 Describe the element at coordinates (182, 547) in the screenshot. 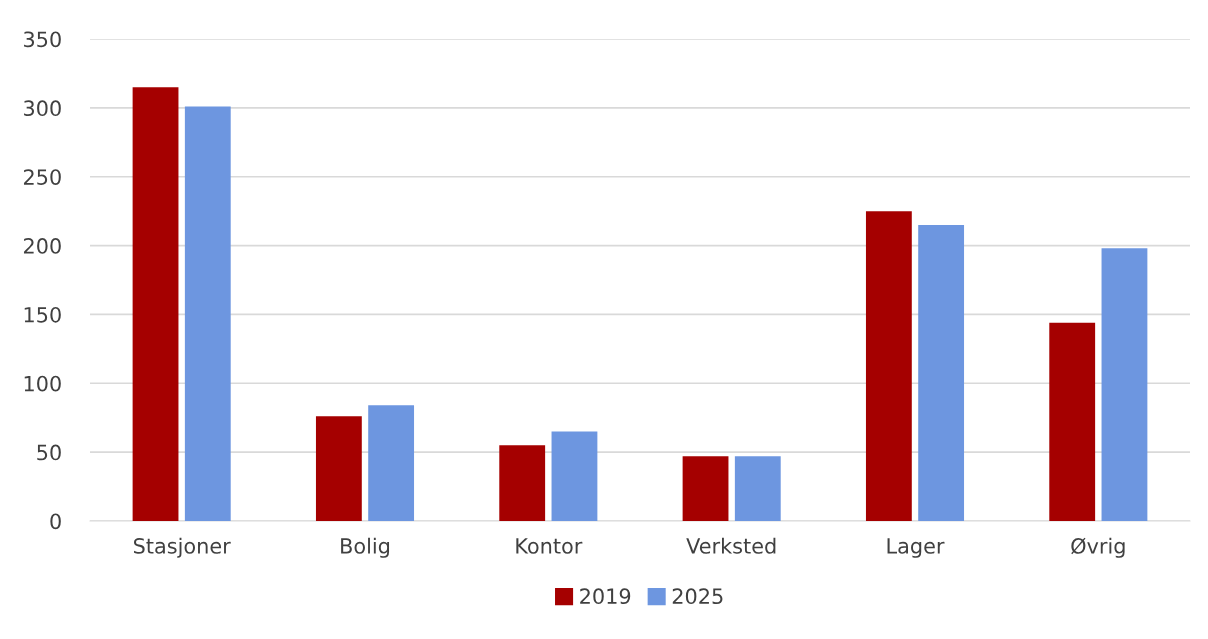

I see `x-tick-label: Stasjoner` at that location.